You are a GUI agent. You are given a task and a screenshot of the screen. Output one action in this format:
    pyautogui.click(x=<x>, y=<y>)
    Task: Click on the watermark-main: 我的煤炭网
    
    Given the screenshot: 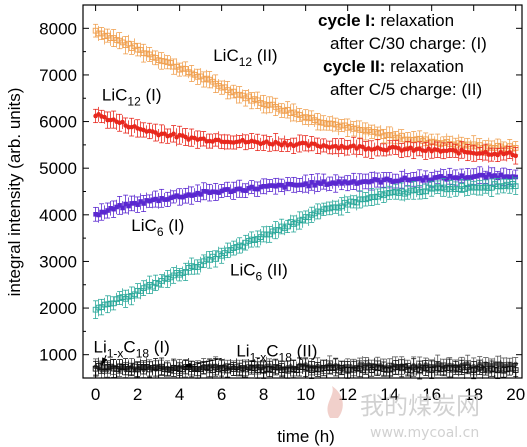 What is the action you would take?
    pyautogui.click(x=420, y=406)
    